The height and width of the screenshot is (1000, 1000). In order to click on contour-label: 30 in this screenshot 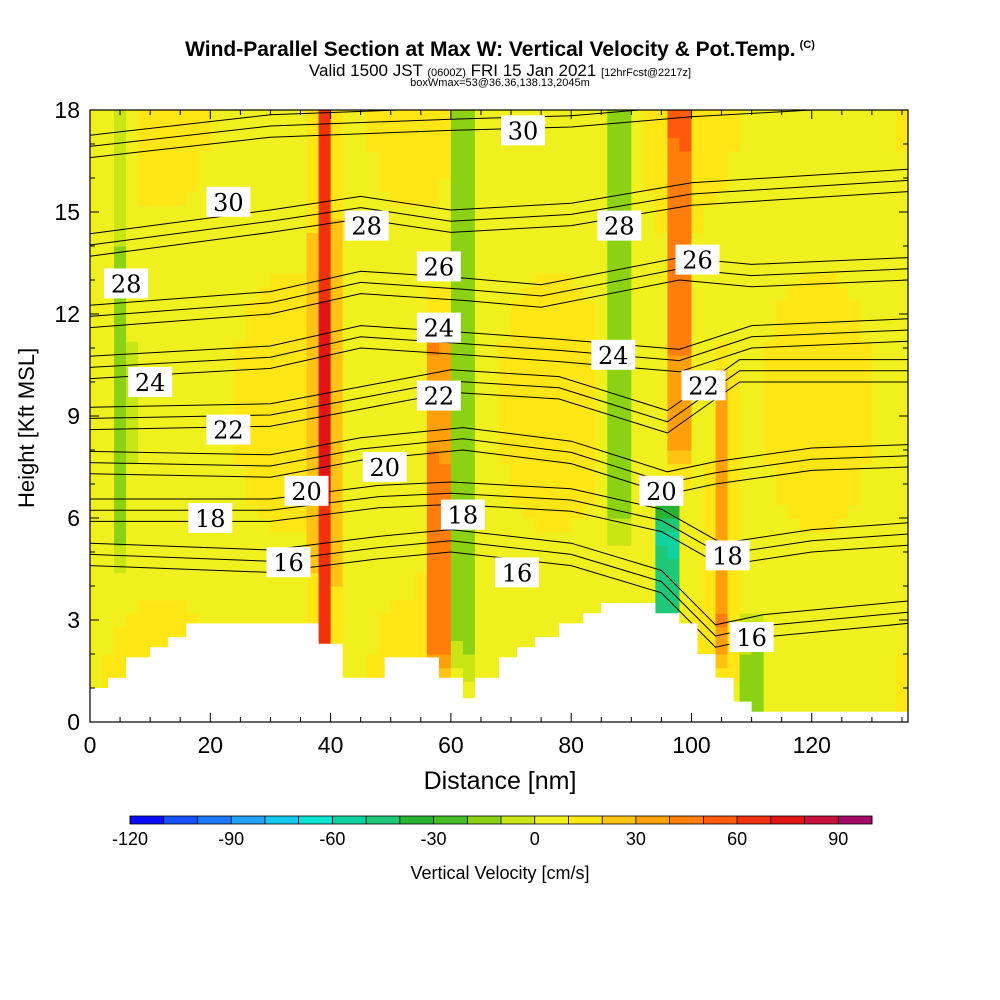, I will do `click(523, 131)`.